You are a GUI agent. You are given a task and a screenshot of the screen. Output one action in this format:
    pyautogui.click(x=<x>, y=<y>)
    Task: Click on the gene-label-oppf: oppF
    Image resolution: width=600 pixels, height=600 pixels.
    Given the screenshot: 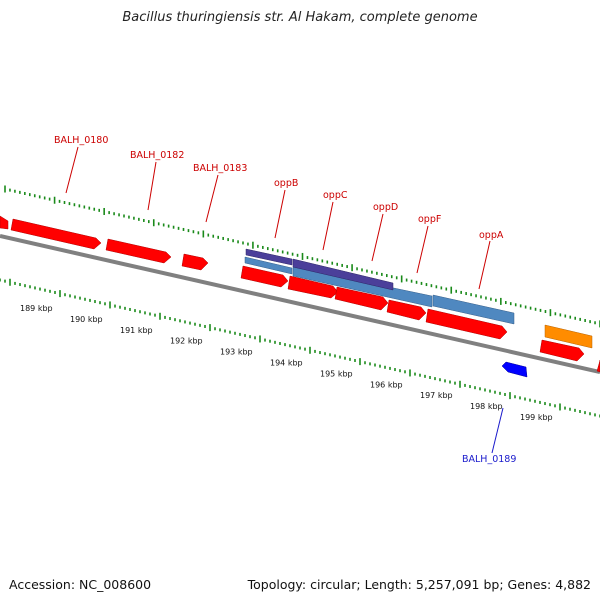 What is the action you would take?
    pyautogui.click(x=429, y=219)
    